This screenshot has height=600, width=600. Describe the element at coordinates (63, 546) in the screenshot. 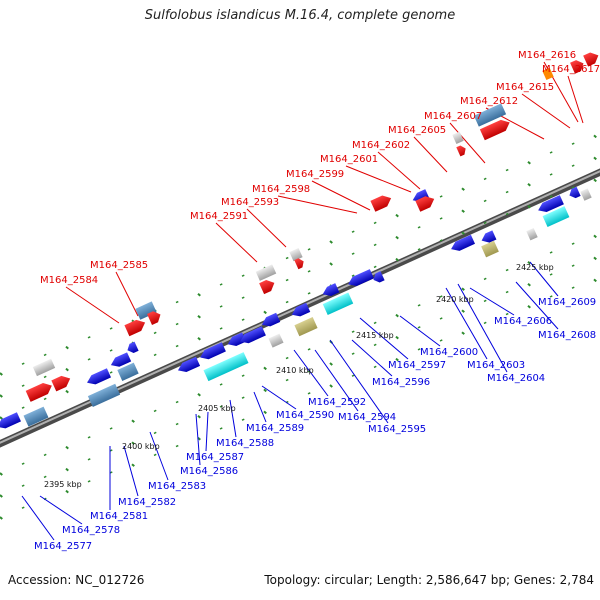

I see `gene-label-reverse: M164_2577` at that location.